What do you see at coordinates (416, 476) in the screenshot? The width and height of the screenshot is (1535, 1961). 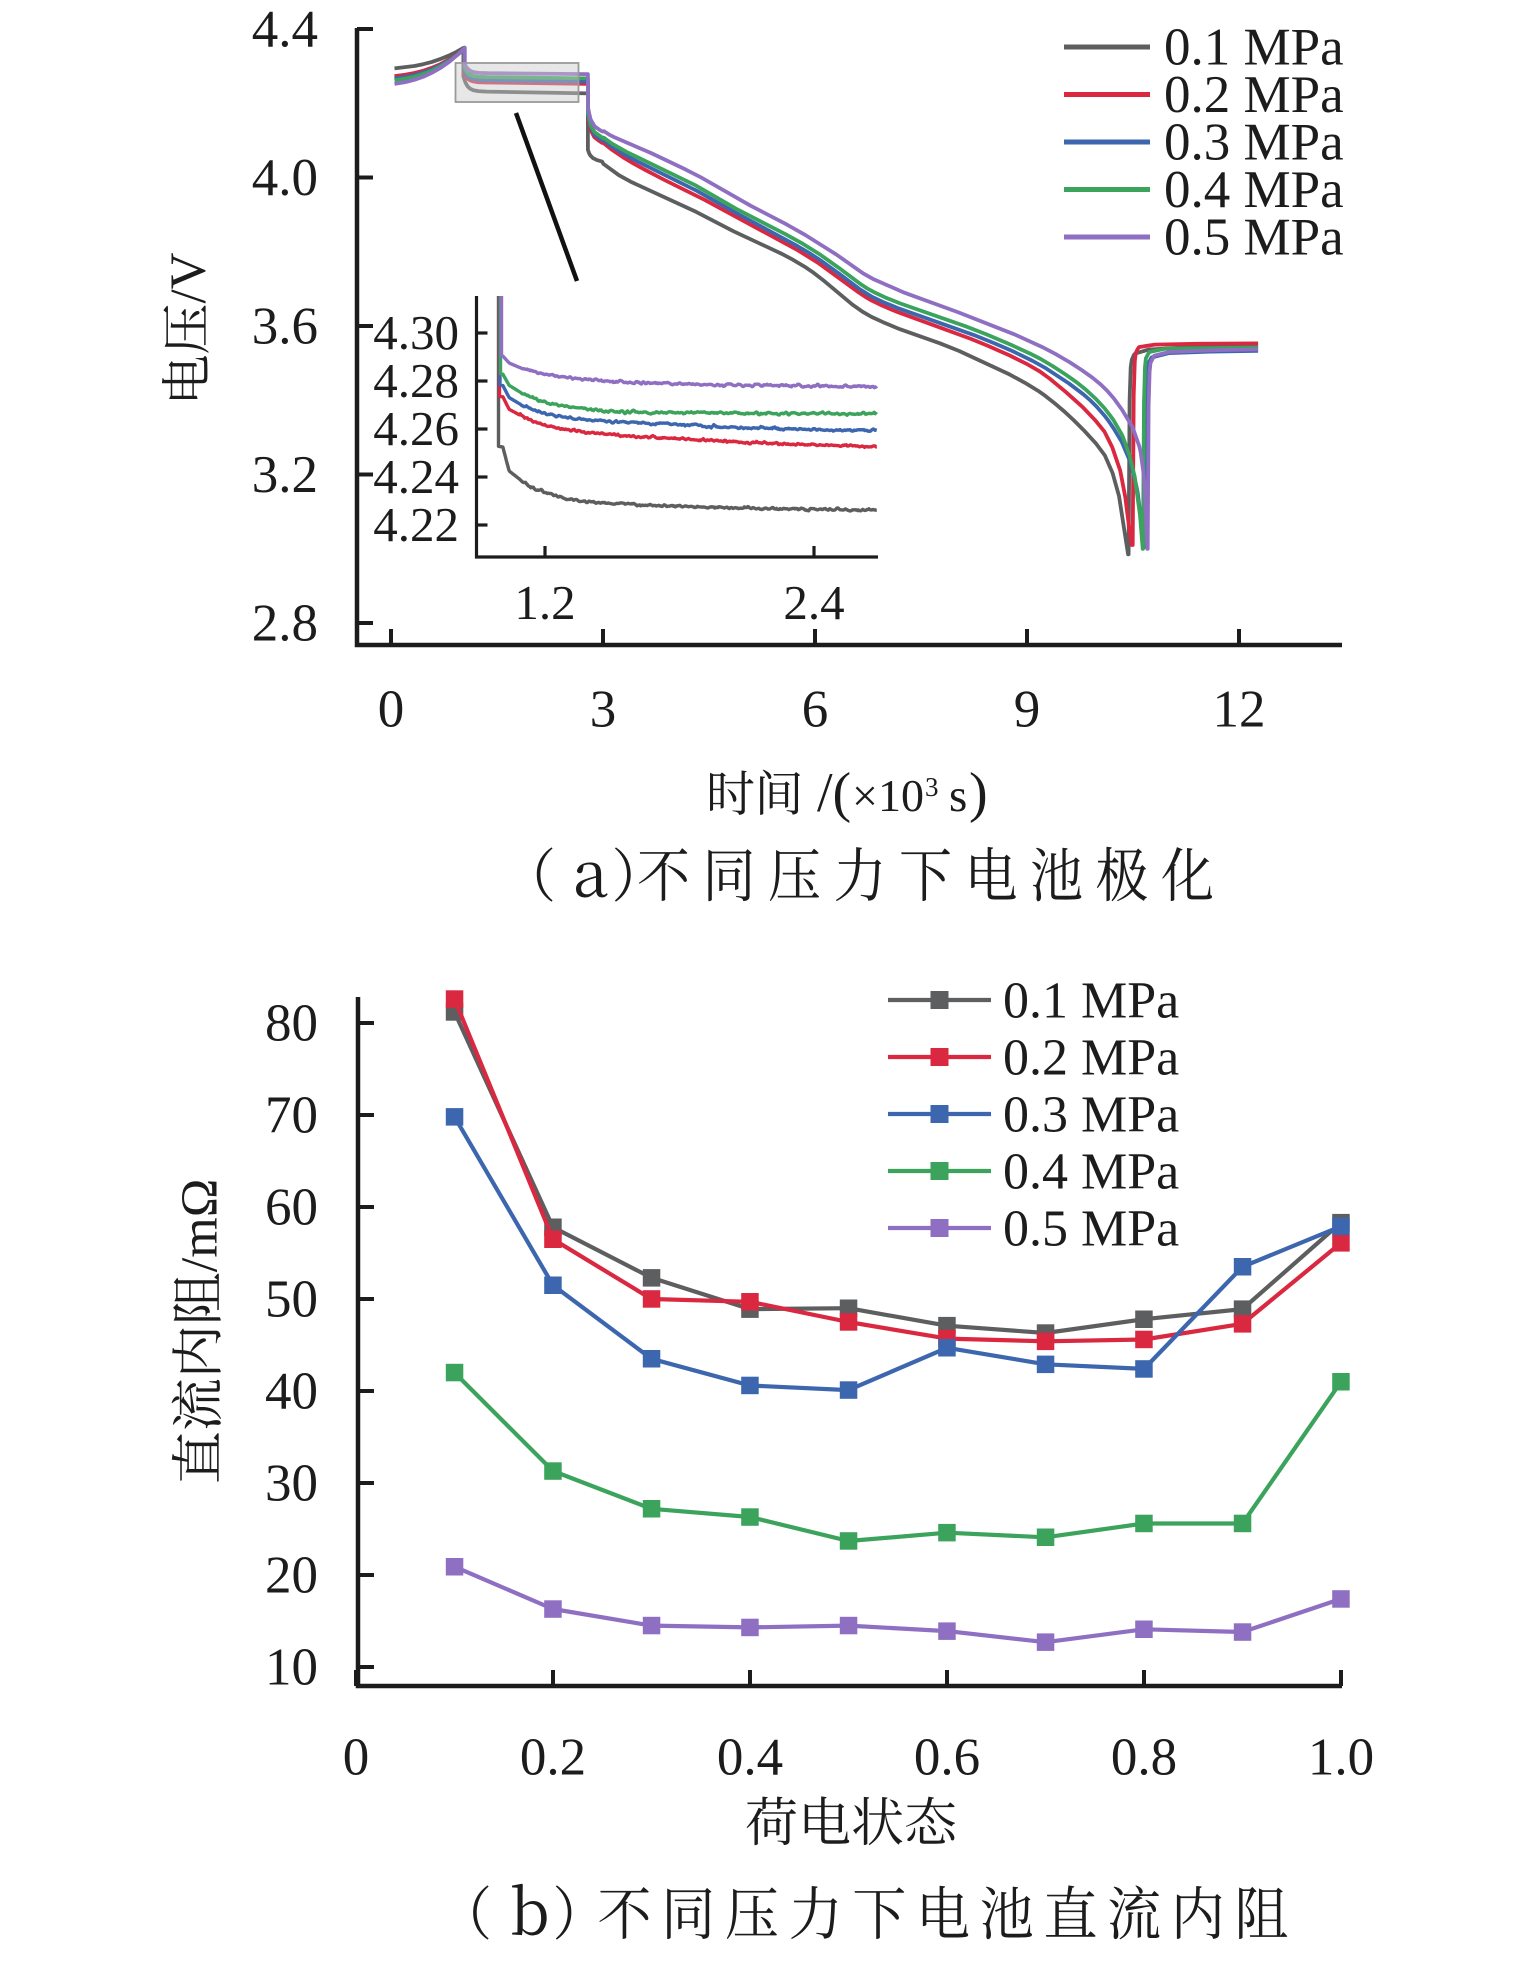 I see `svg-text: 4.24` at bounding box center [416, 476].